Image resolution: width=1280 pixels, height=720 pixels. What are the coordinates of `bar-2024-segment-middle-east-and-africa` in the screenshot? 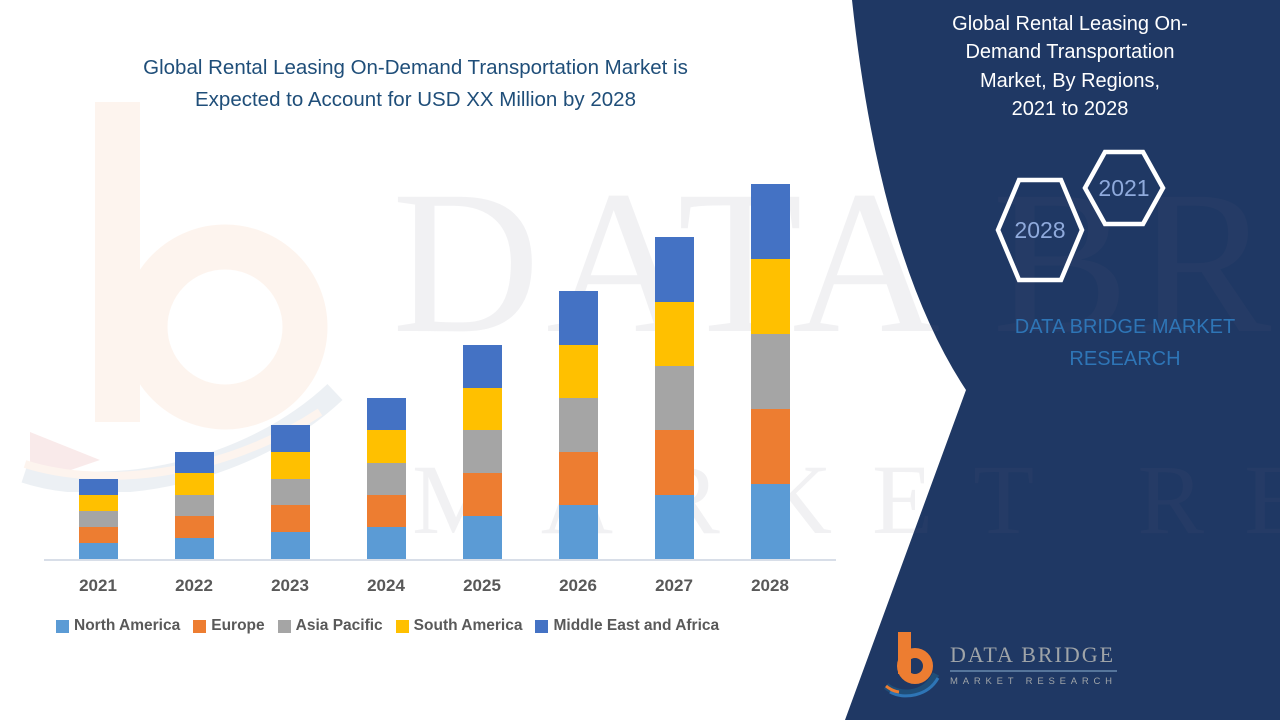 It's located at (386, 414).